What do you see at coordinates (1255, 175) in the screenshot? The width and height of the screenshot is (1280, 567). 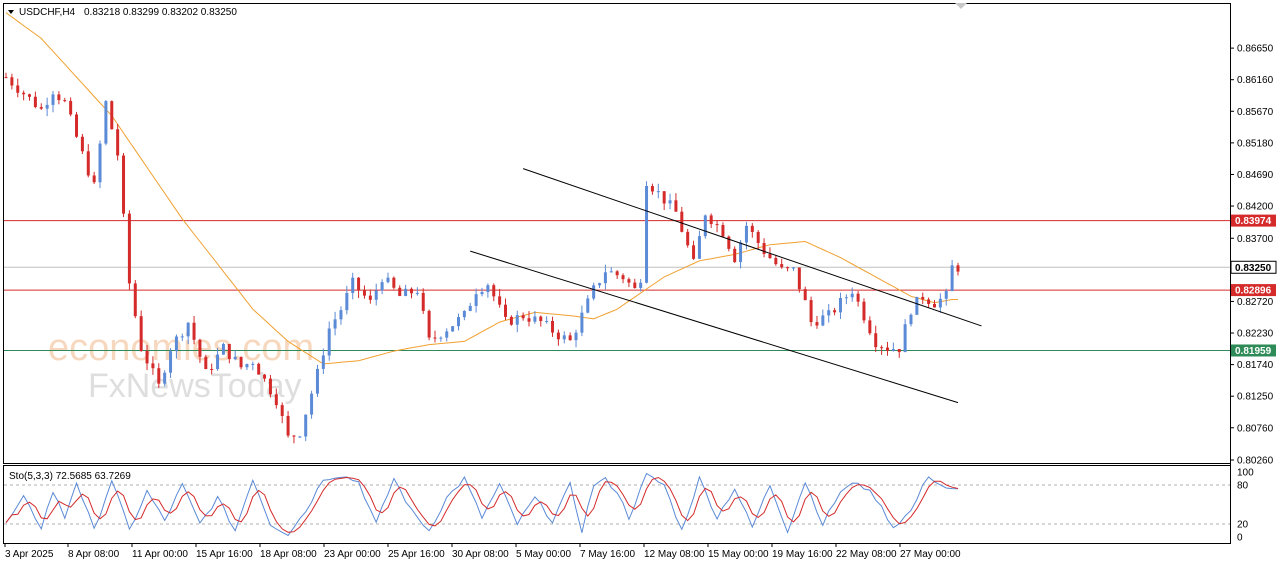 I see `price-tick-label: 0.84690` at bounding box center [1255, 175].